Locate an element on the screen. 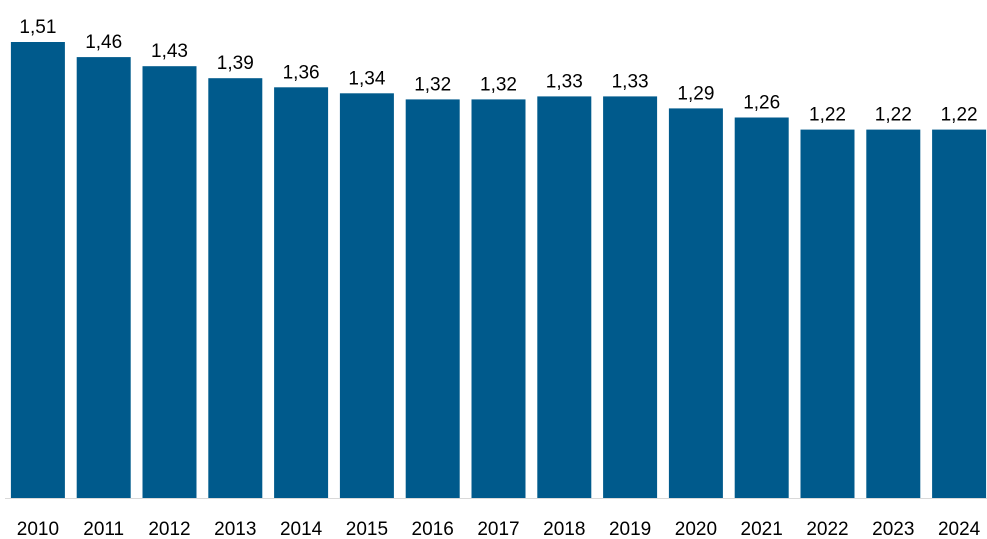 The height and width of the screenshot is (539, 987). bar-2020 is located at coordinates (695, 303).